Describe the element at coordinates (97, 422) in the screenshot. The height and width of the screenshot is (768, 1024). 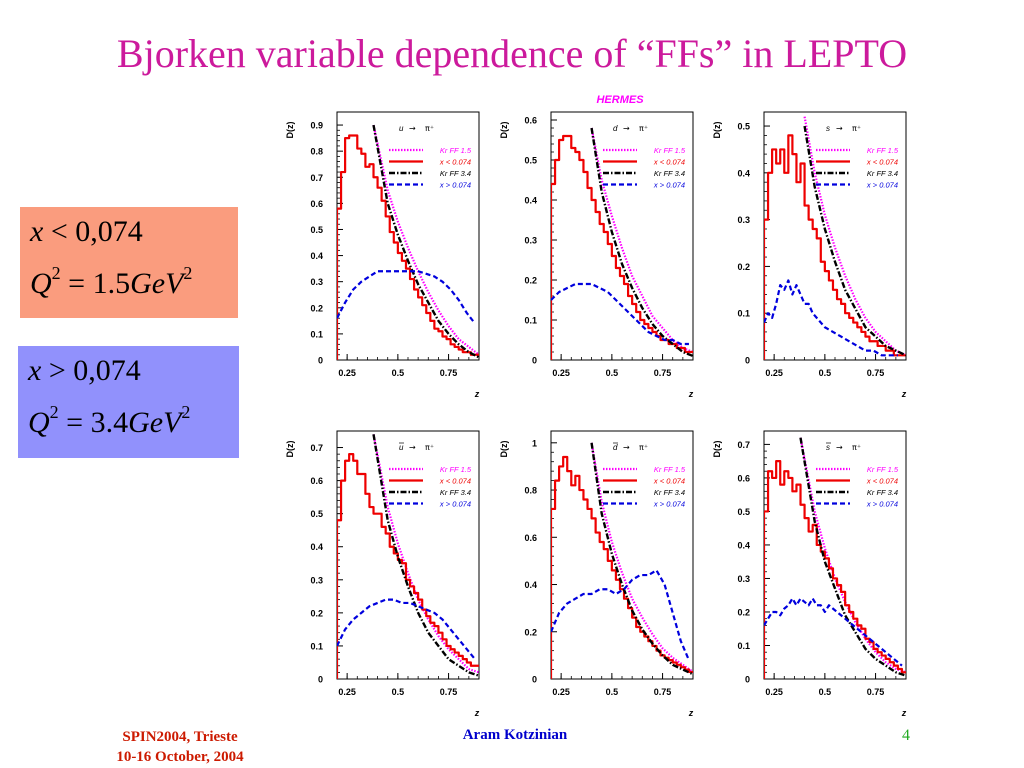
I see `q2-value: = 3.4` at that location.